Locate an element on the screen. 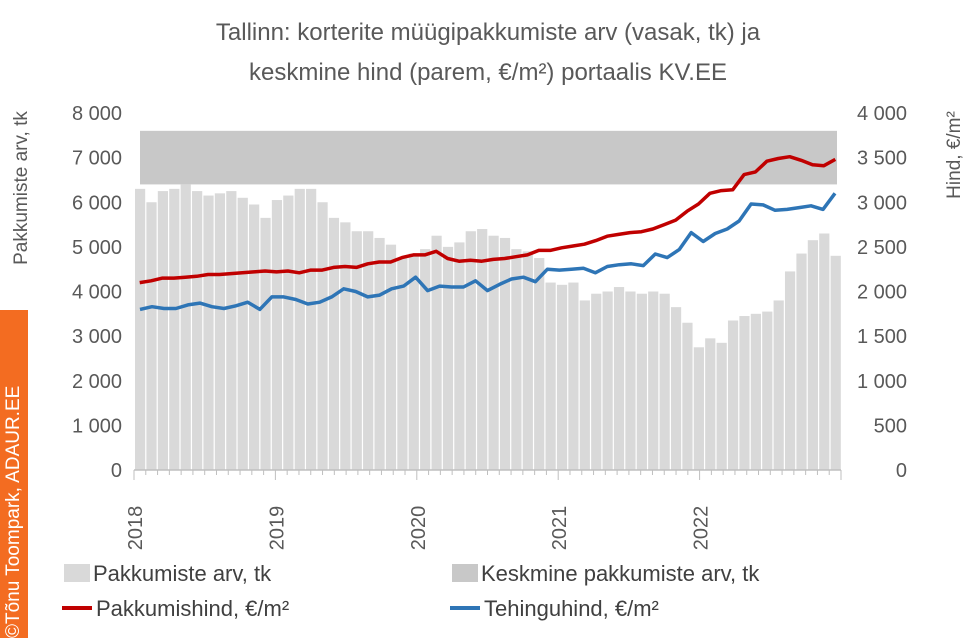 The width and height of the screenshot is (976, 638). y-right-tick-1: 500 is located at coordinates (890, 426).